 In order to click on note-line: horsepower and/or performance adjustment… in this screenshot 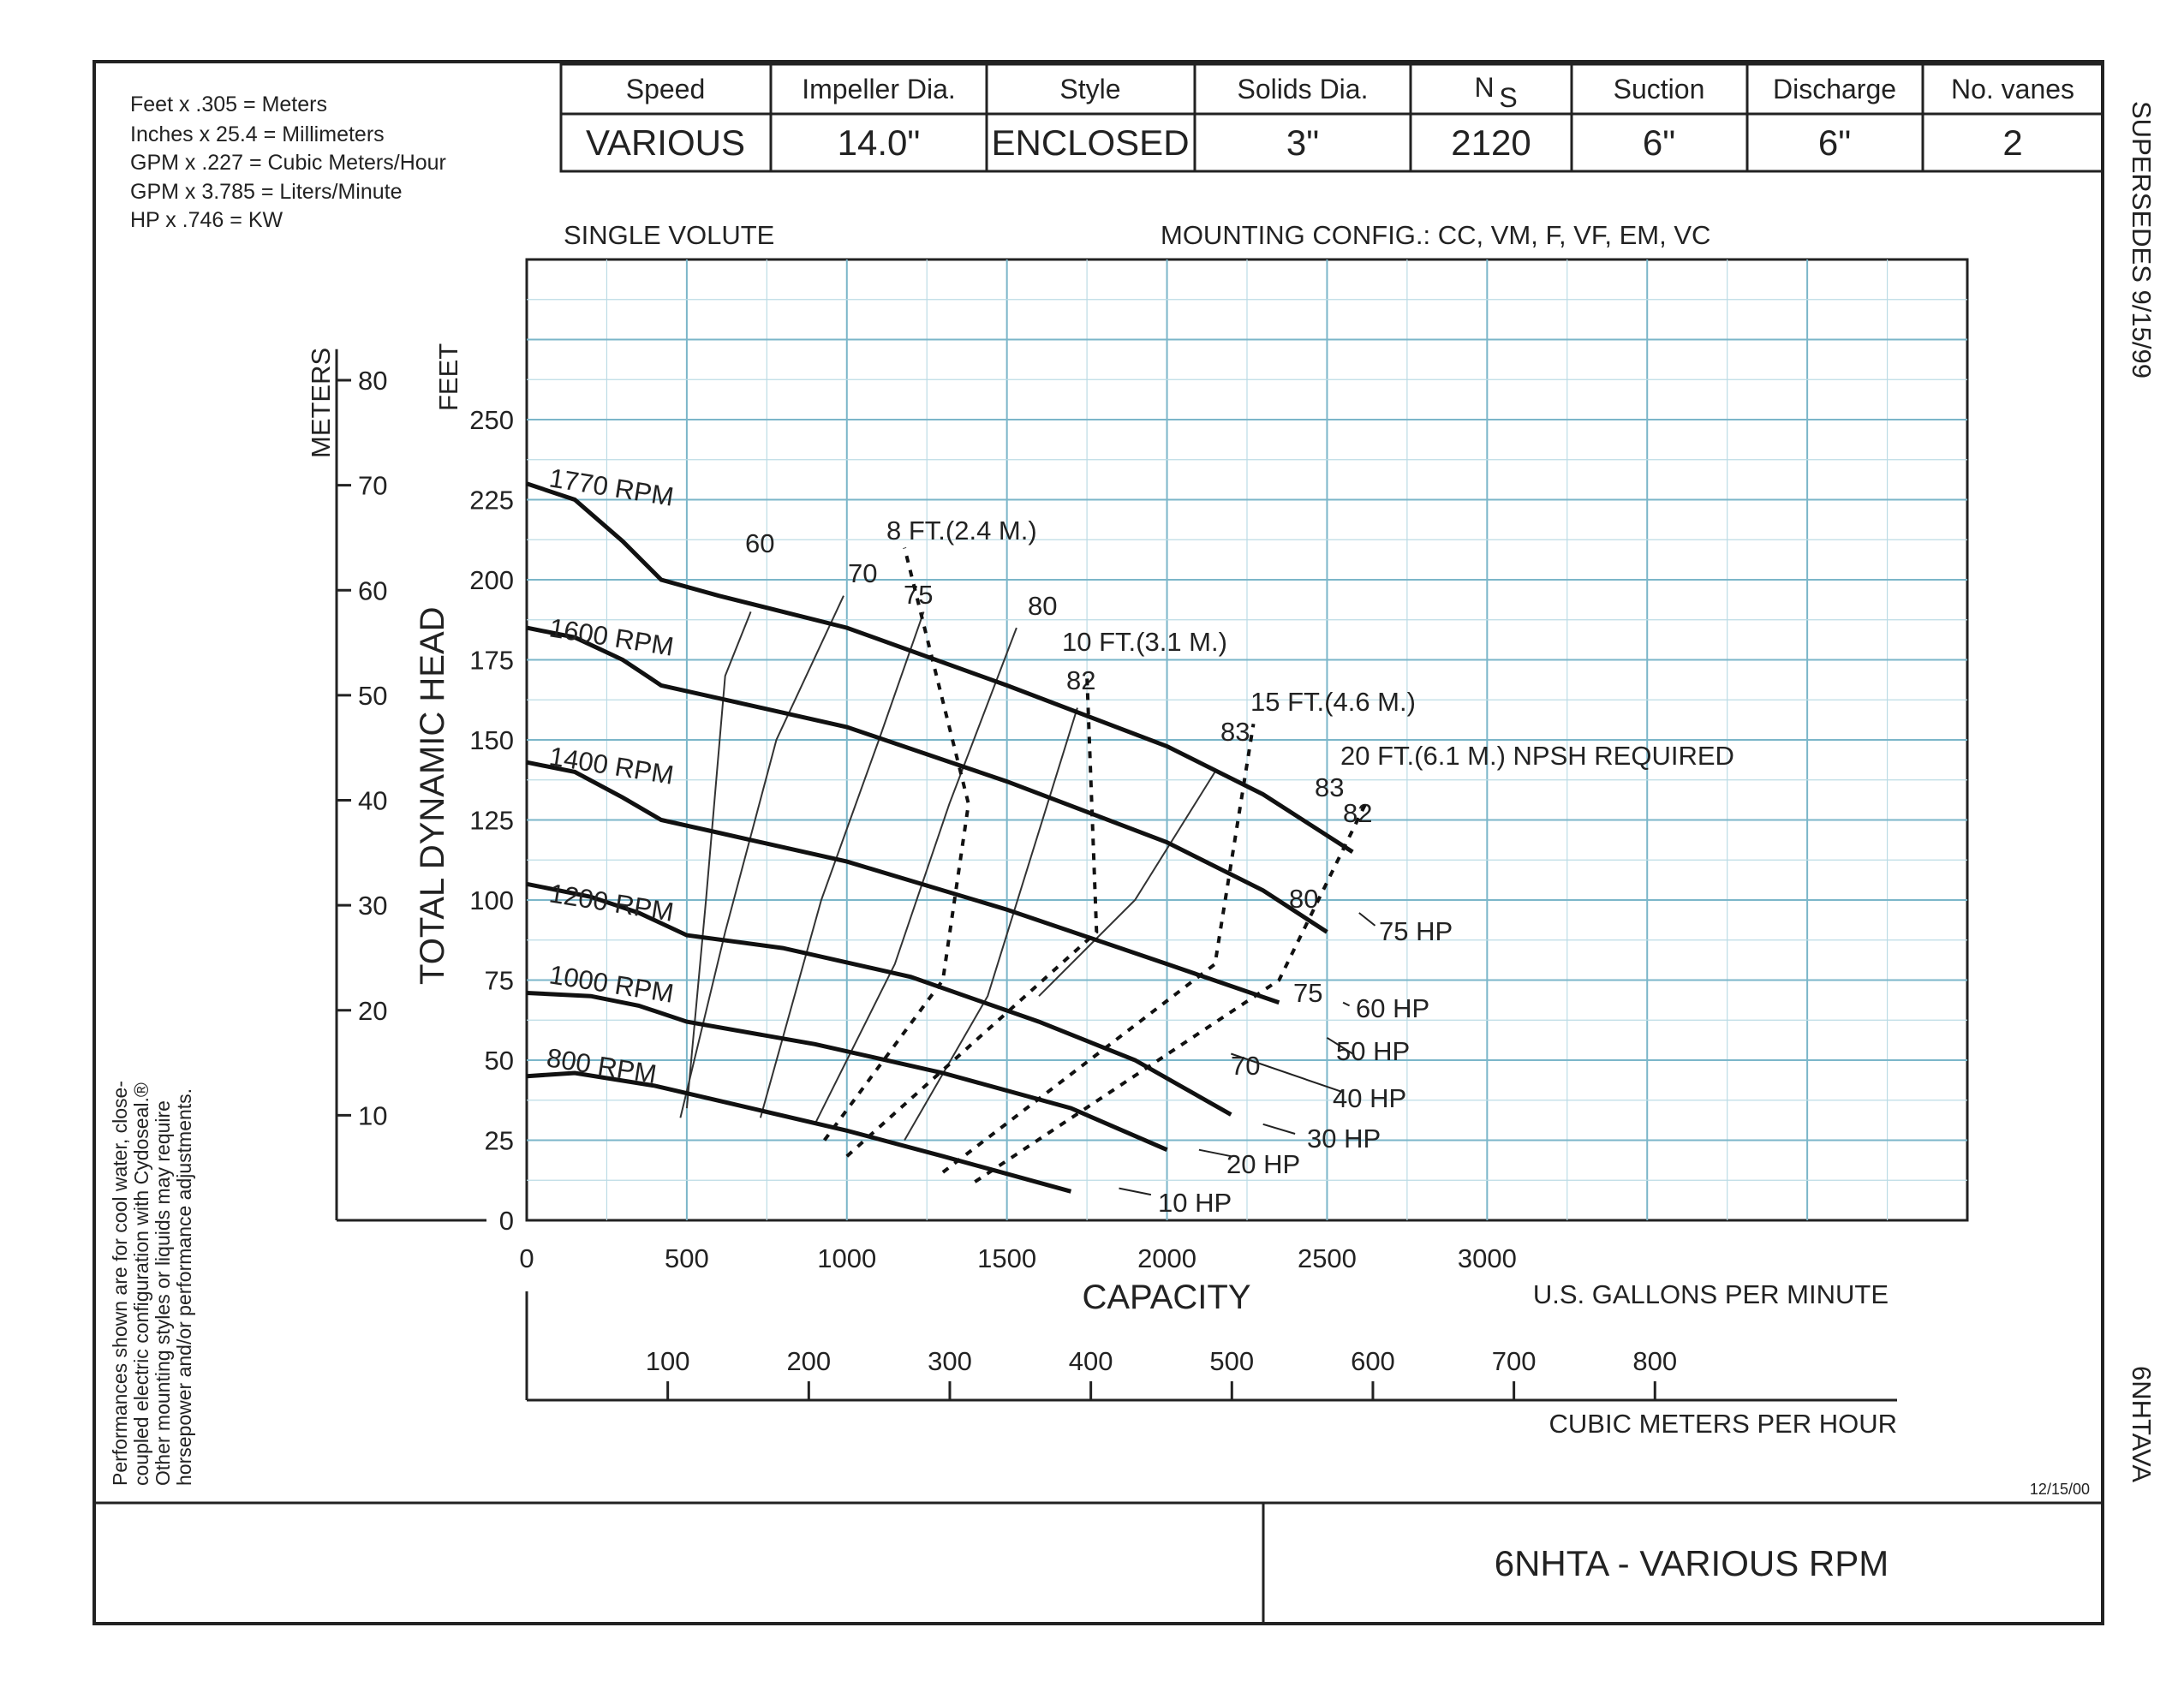, I will do `click(184, 1287)`.